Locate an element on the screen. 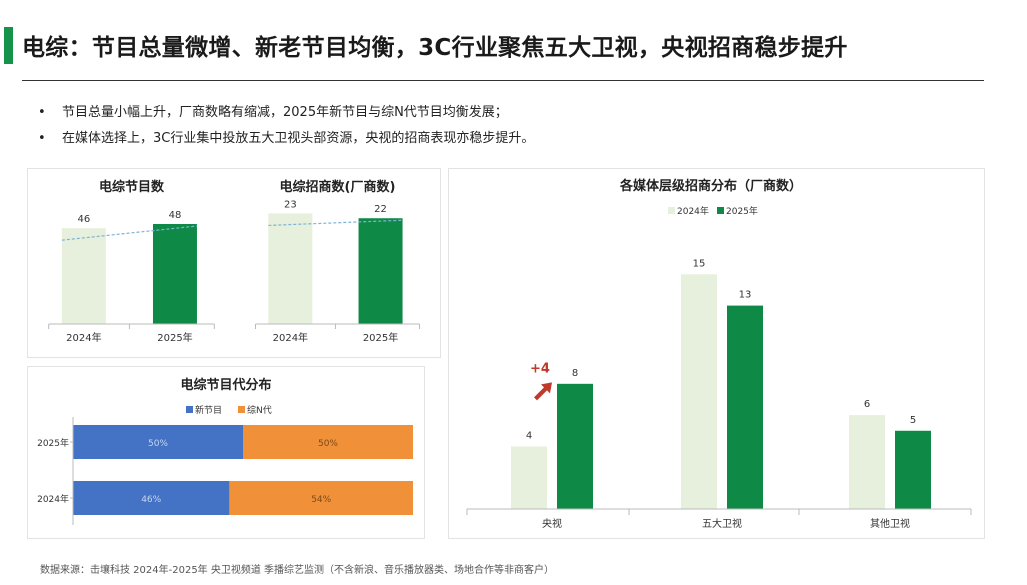 The image size is (1027, 585). media-legend-label: 2024年 is located at coordinates (693, 211).